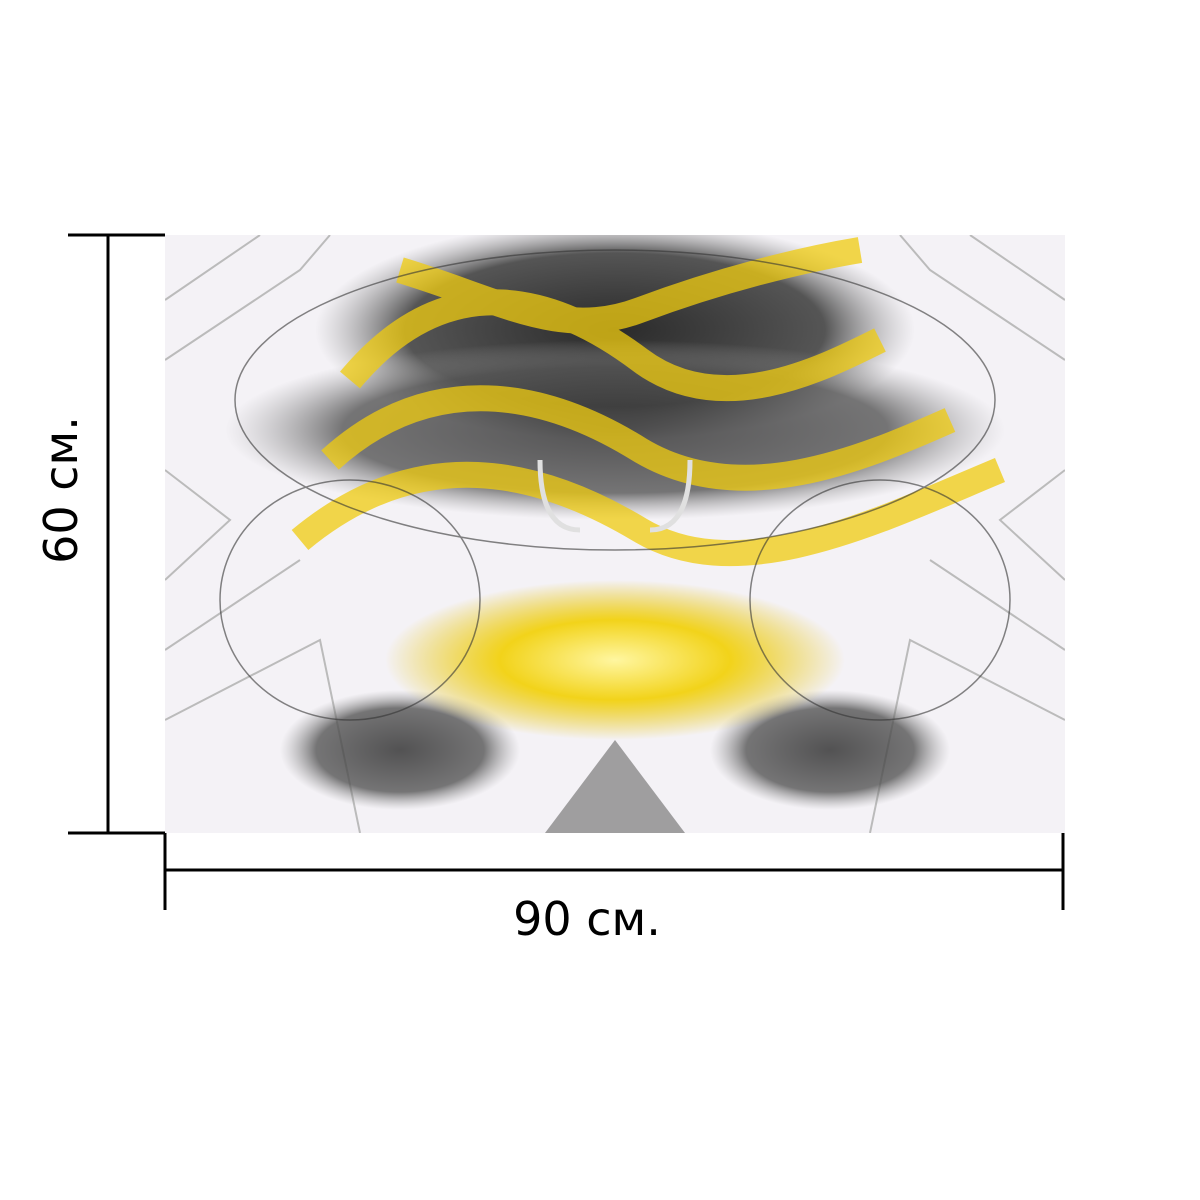 This screenshot has width=1200, height=1200. I want to click on width-label: 90 см., so click(587, 919).